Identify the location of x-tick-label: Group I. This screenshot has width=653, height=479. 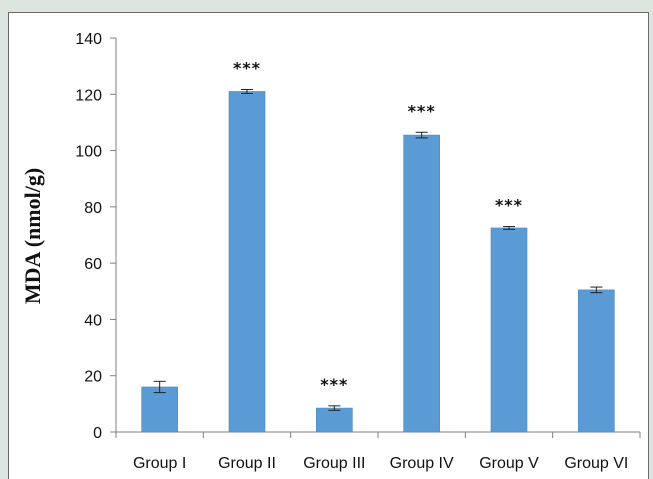
(159, 463).